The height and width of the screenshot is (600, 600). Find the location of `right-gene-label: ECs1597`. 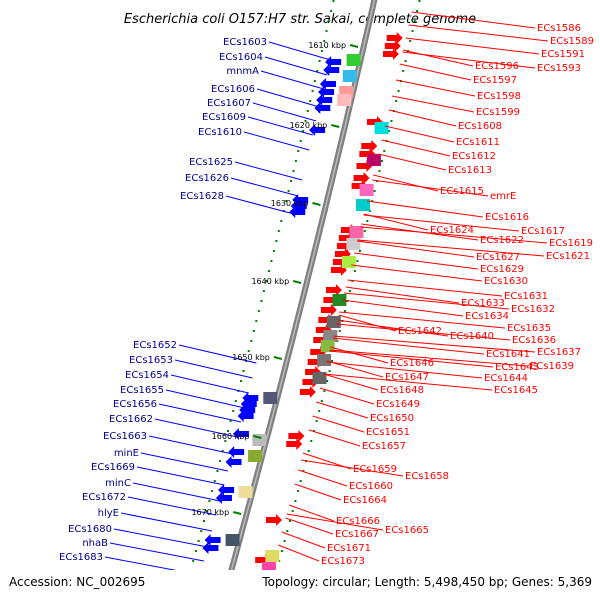

right-gene-label: ECs1597 is located at coordinates (495, 80).